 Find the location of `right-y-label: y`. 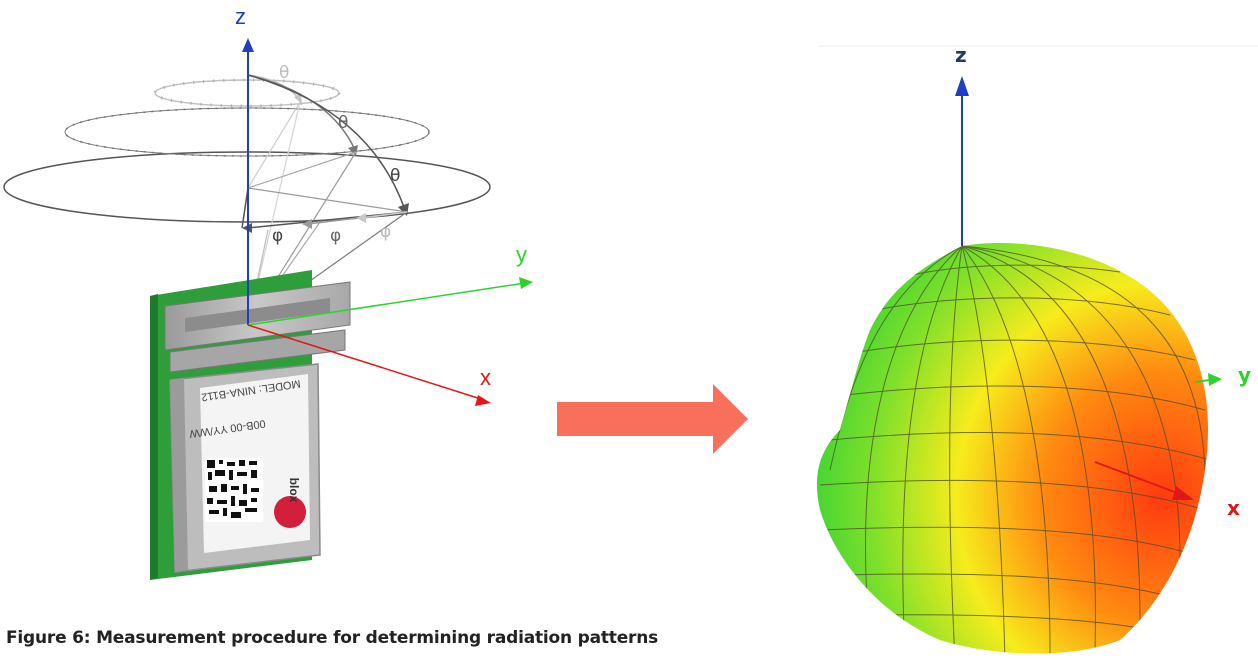

right-y-label: y is located at coordinates (1244, 375).